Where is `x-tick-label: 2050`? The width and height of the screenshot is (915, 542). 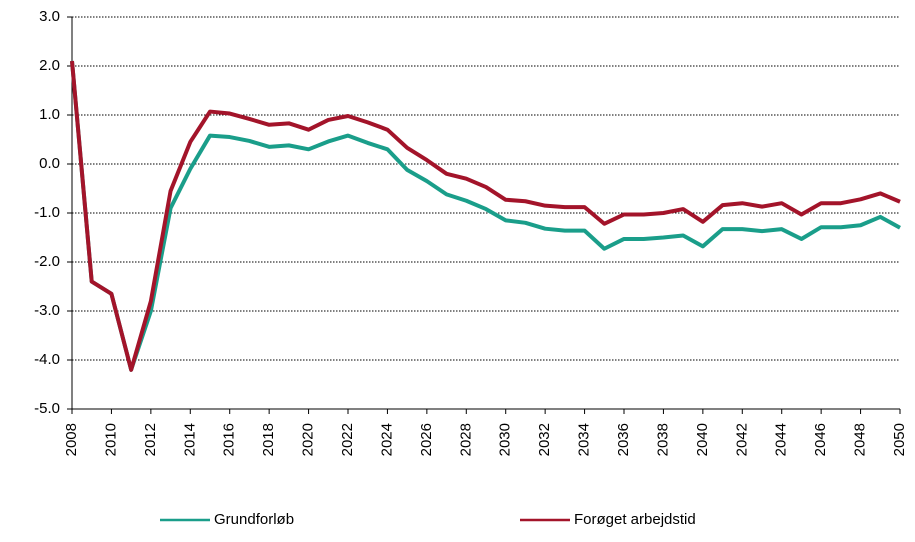
x-tick-label: 2050 is located at coordinates (899, 439).